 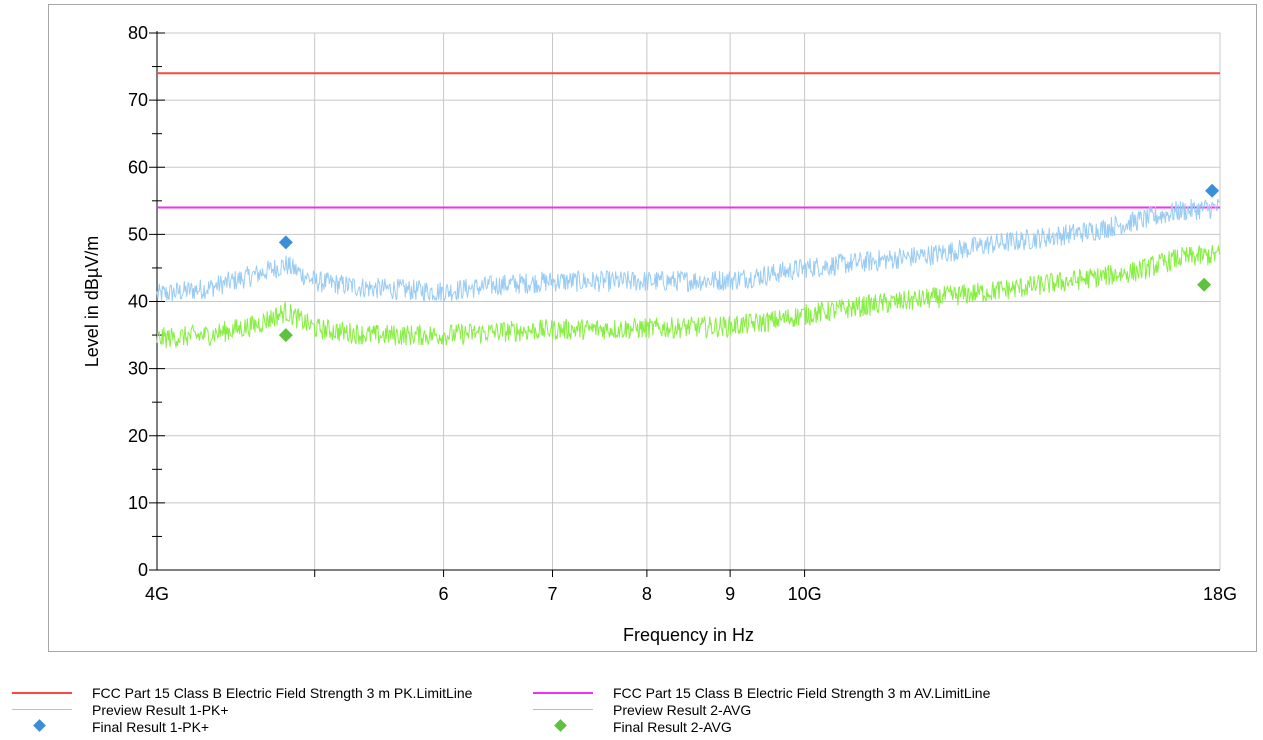 I want to click on y-tick-label: 80, so click(x=138, y=33).